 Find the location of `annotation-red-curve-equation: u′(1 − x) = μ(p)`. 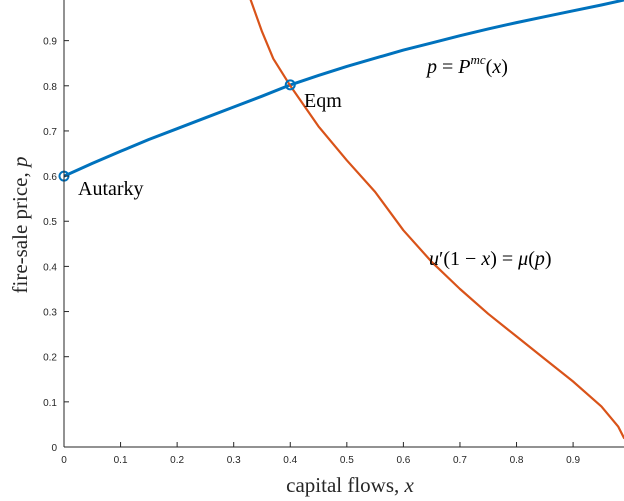

annotation-red-curve-equation: u′(1 − x) = μ(p) is located at coordinates (490, 259).